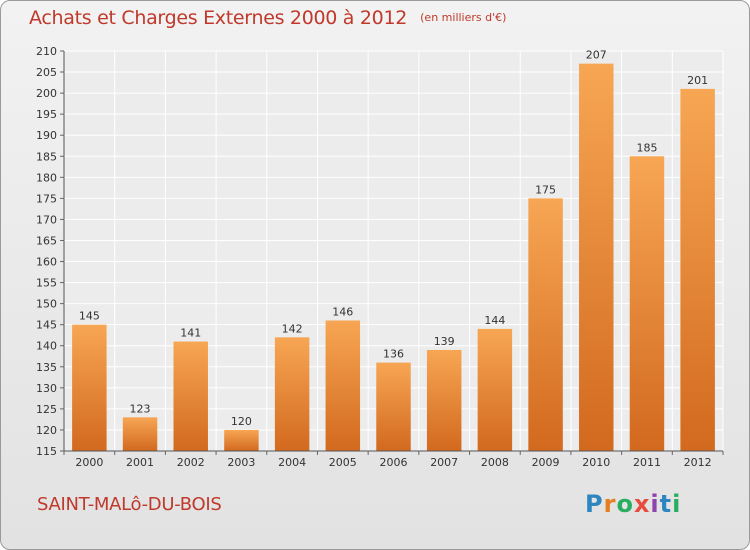 The width and height of the screenshot is (750, 550). What do you see at coordinates (697, 80) in the screenshot?
I see `data-label: 201` at bounding box center [697, 80].